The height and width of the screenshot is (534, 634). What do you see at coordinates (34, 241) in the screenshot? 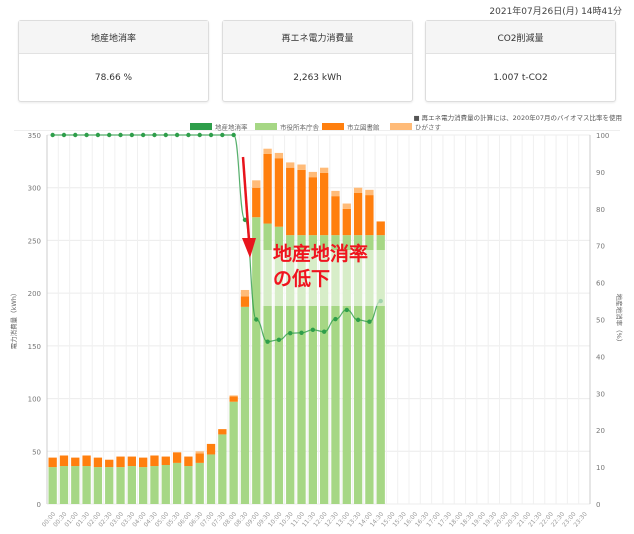
I see `y-tick-label: 250` at bounding box center [34, 241].